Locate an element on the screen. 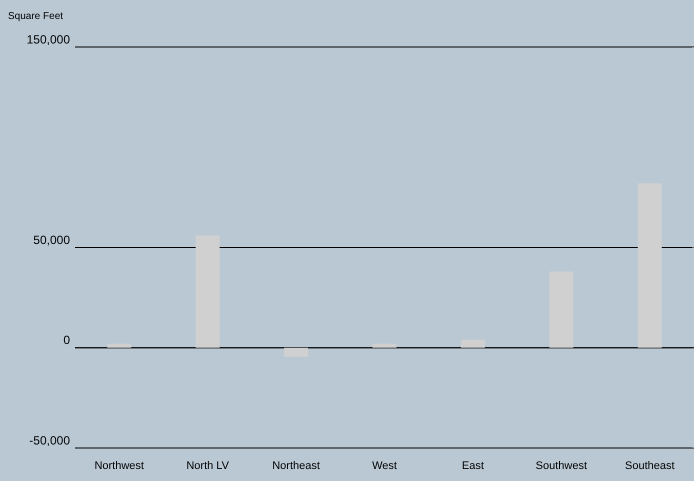  y-tick-label: 150,000 is located at coordinates (48, 39).